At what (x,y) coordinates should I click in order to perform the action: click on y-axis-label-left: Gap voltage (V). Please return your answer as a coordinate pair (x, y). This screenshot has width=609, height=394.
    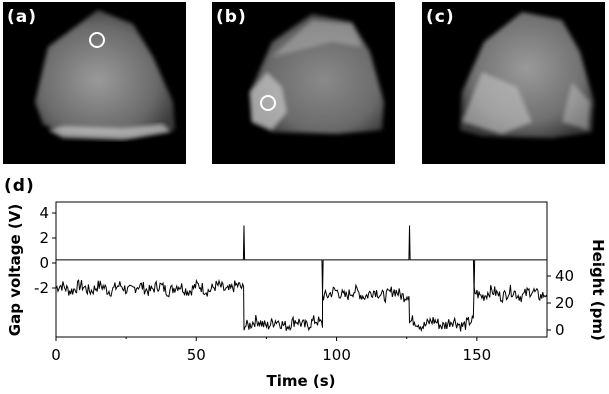
    Looking at the image, I should click on (15, 270).